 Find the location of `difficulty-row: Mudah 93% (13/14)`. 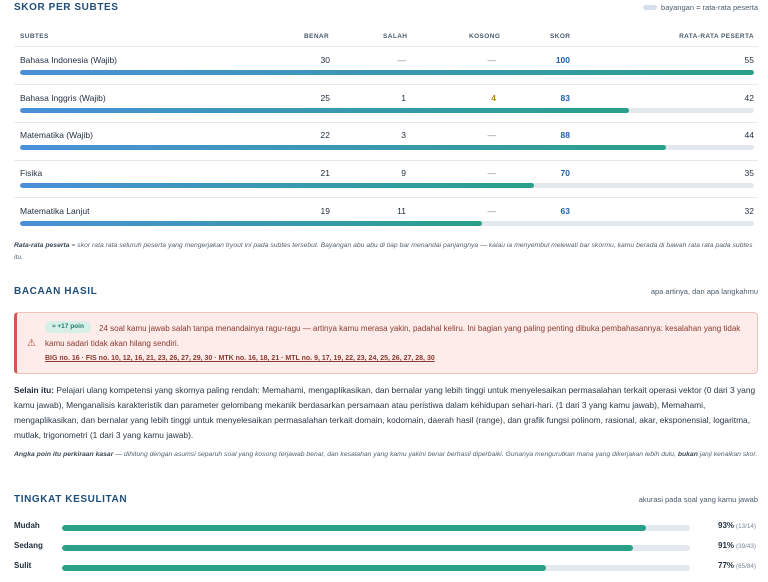

difficulty-row: Mudah 93% (13/14) is located at coordinates (386, 528).